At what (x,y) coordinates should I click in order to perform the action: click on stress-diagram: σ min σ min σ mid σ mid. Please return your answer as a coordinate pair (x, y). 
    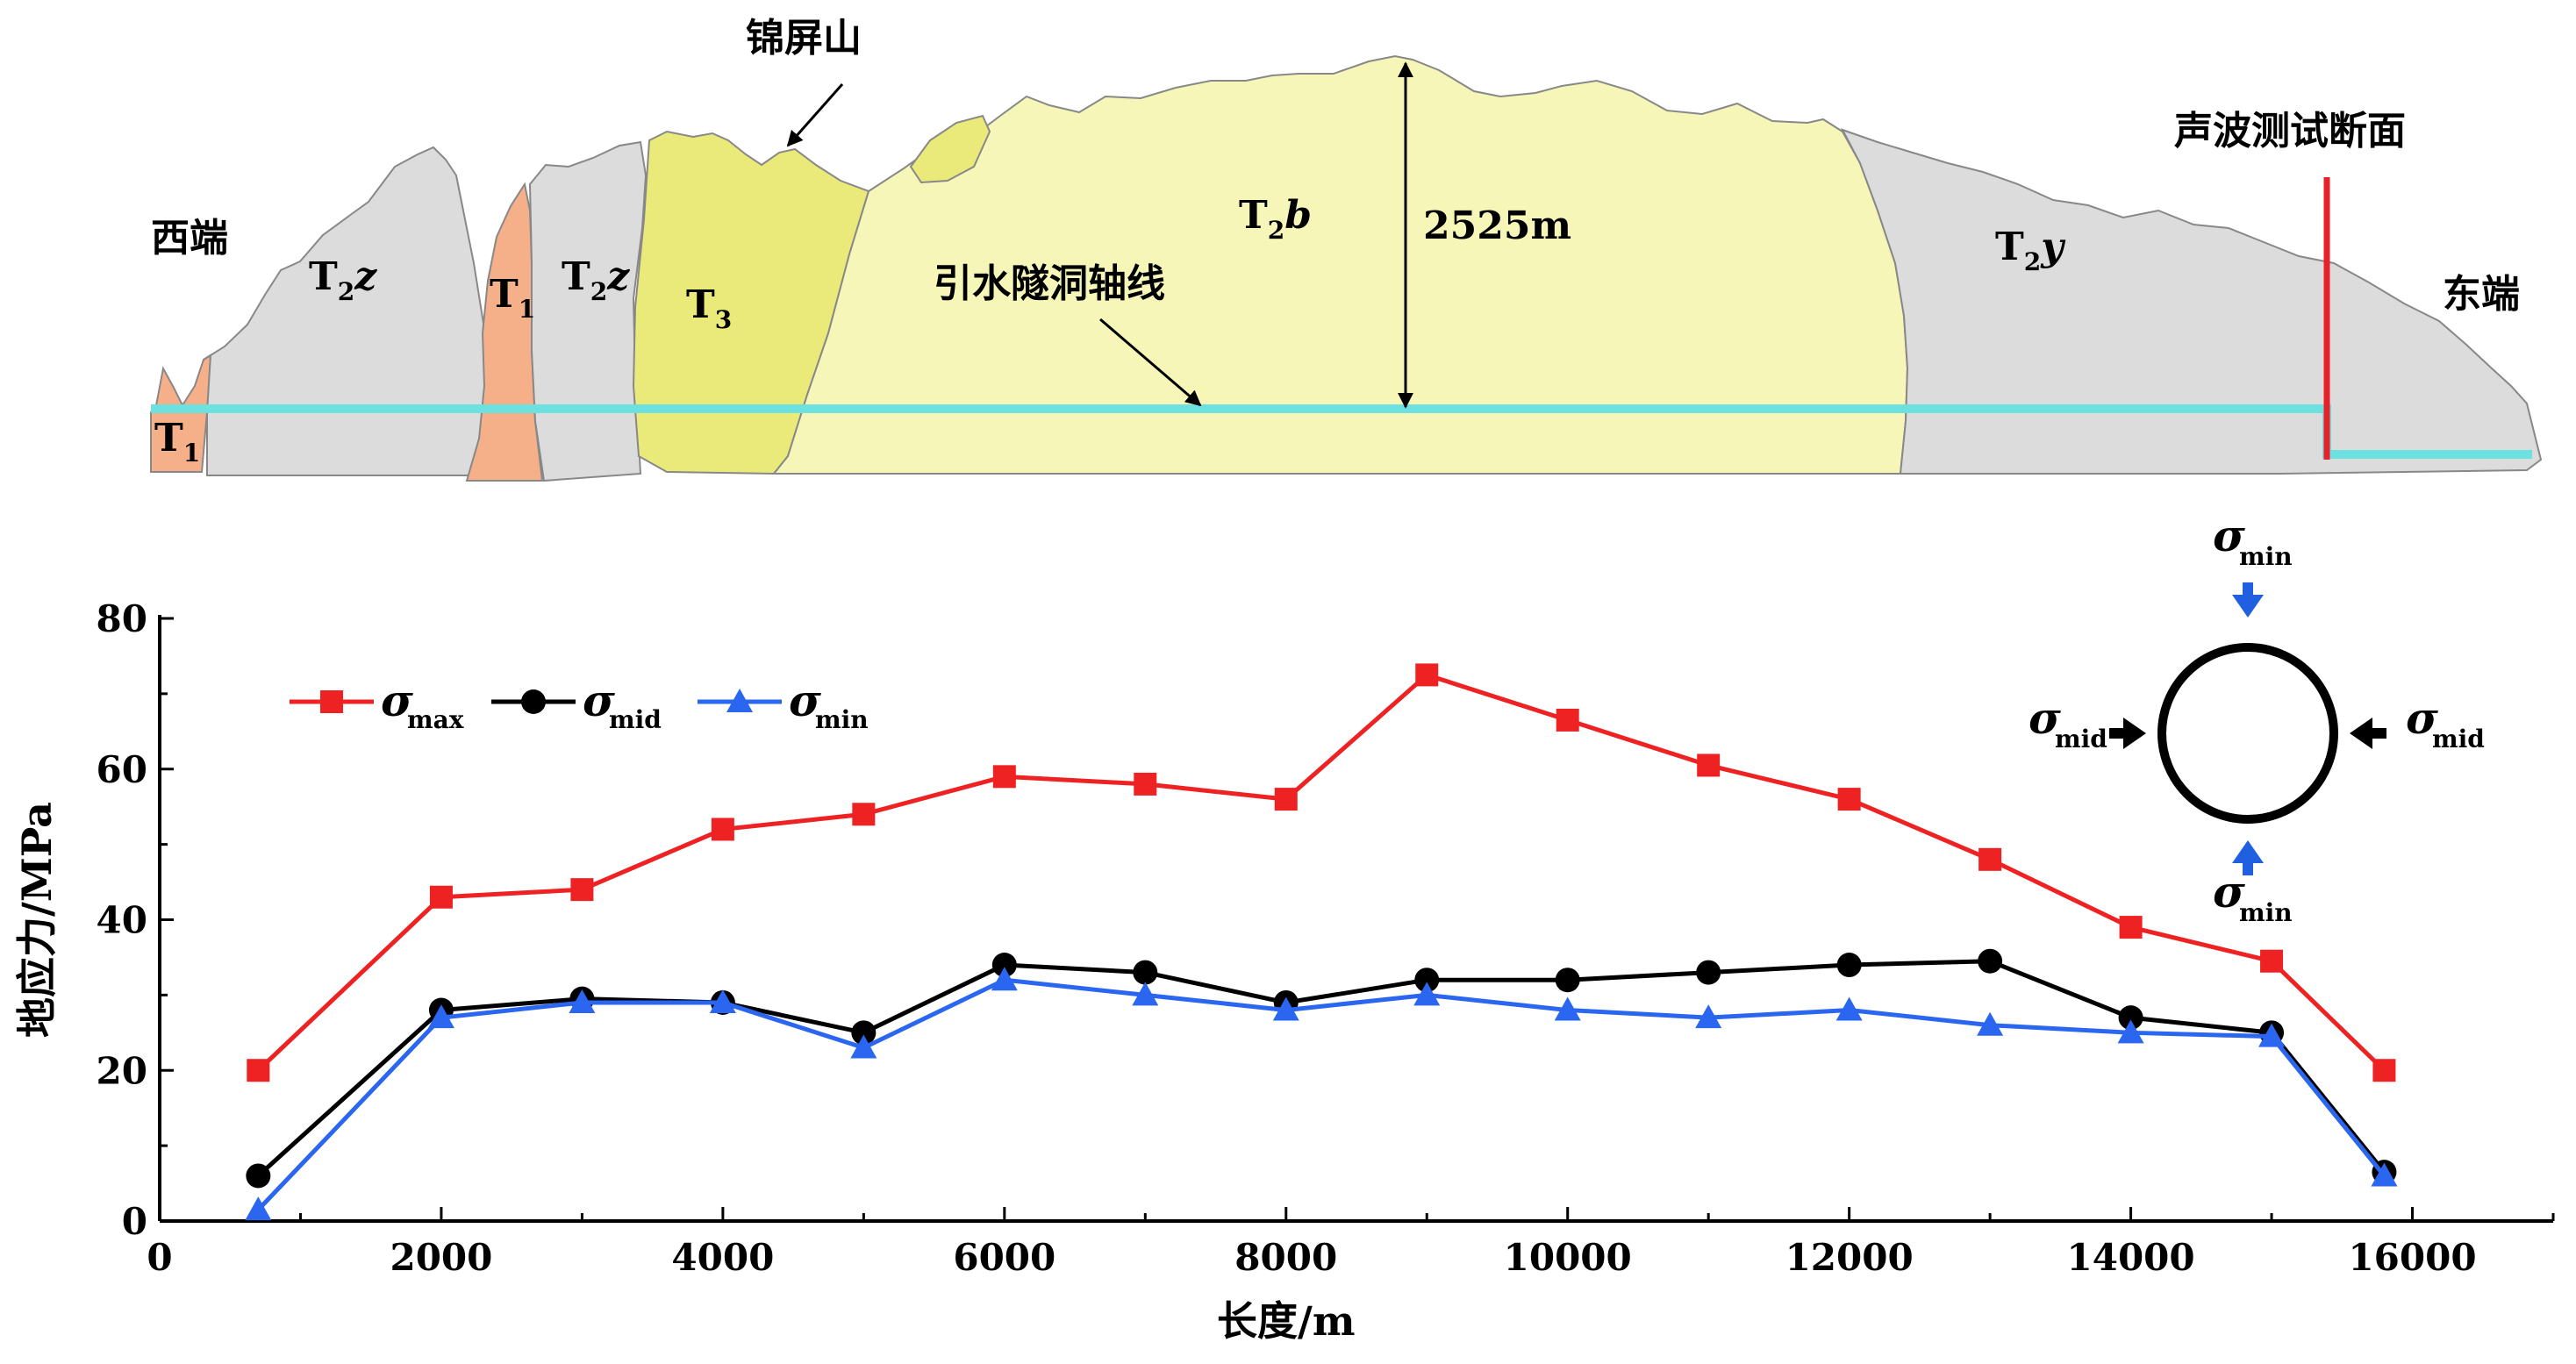
    Looking at the image, I should click on (2257, 719).